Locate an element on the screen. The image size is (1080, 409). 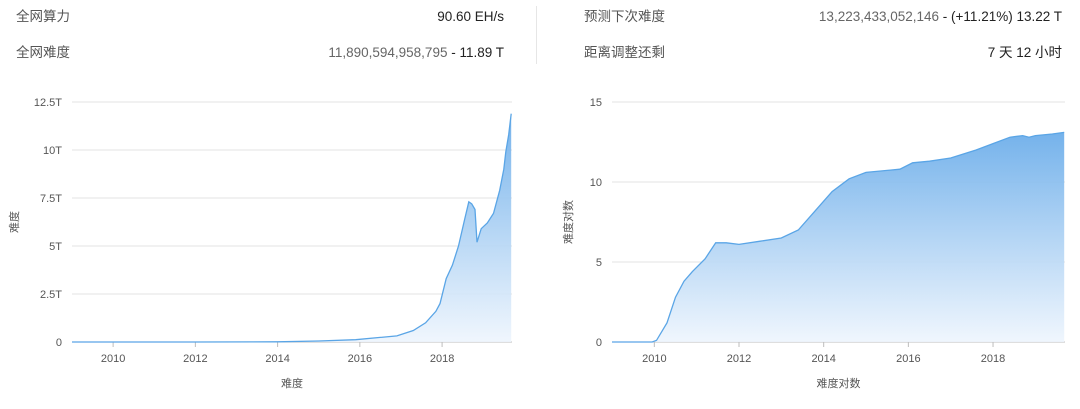
difficulty-ytick-label: 10T is located at coordinates (52, 151).